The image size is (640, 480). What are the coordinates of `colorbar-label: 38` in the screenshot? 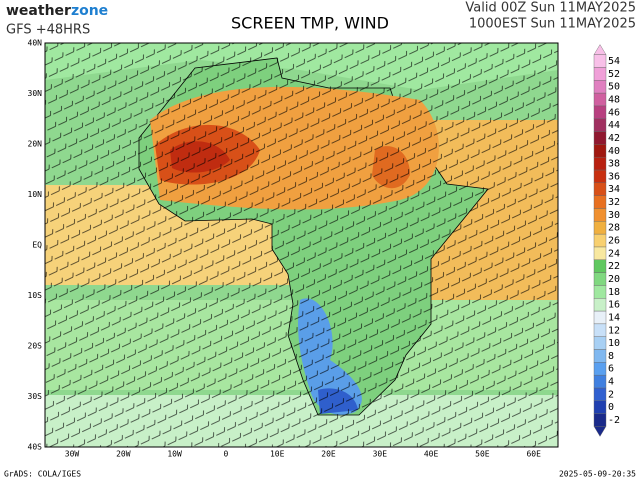 It's located at (614, 164).